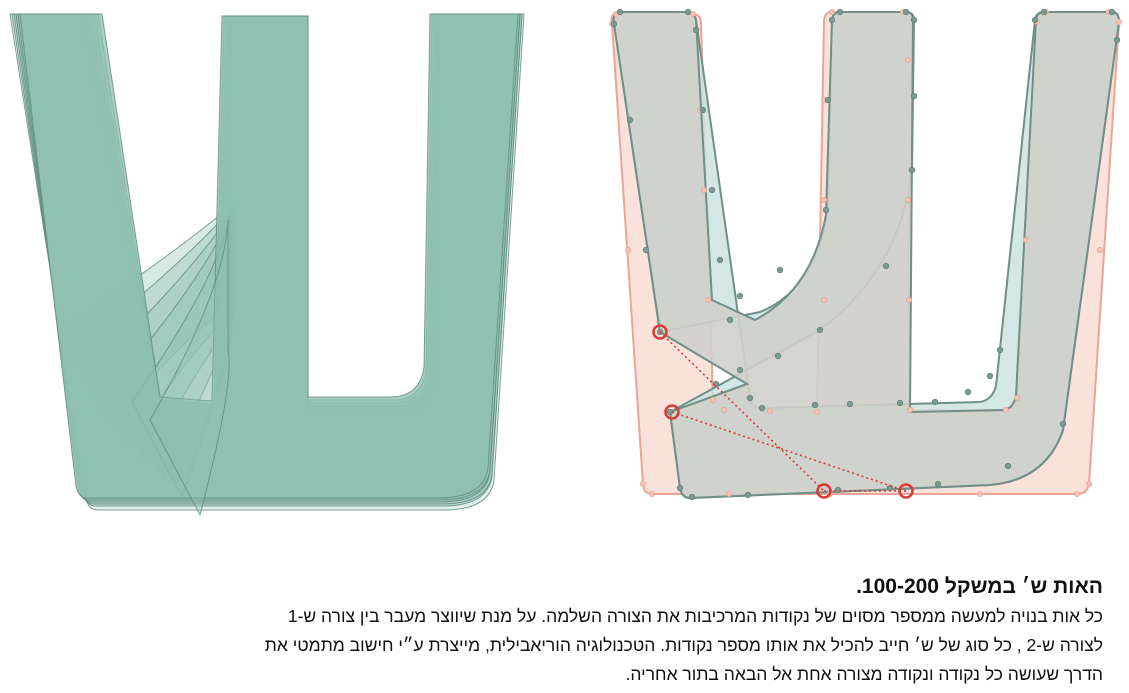 The image size is (1129, 693). What do you see at coordinates (979, 586) in the screenshot?
I see `caption-title: האות ש׳ במשקל 100-200.` at bounding box center [979, 586].